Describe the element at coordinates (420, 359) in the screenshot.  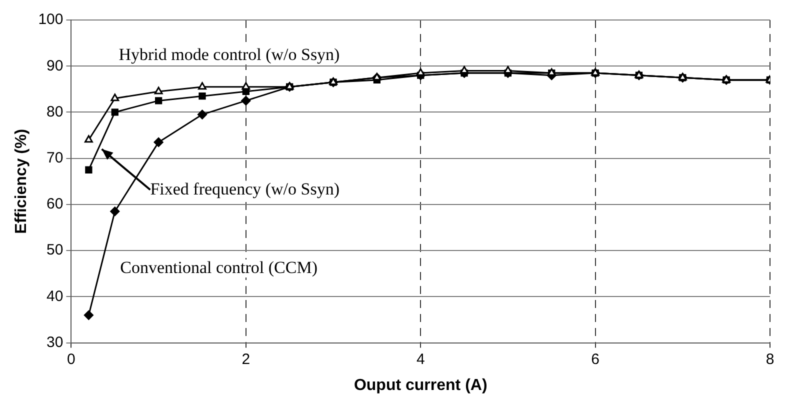
I see `x-tick-label: 4` at that location.